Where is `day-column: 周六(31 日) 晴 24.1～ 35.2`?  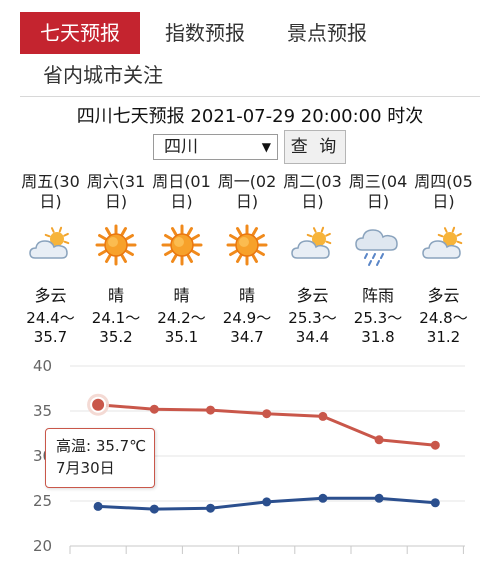
day-column: 周六(31 日) 晴 24.1～ 35.2 is located at coordinates (116, 259).